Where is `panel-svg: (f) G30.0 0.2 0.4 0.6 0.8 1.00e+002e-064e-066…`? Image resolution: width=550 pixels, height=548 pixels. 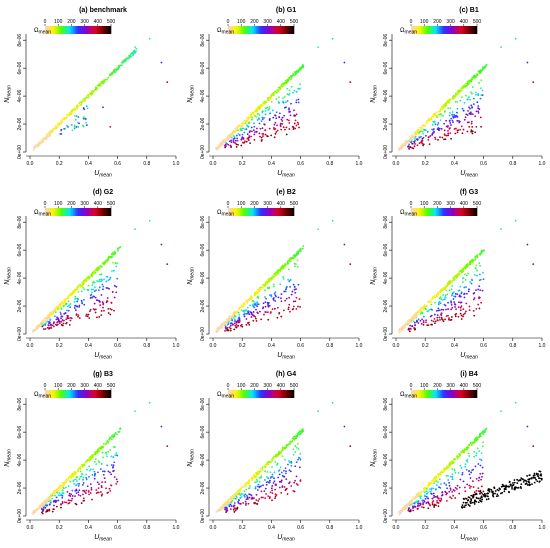 panel-svg: (f) G30.0 0.2 0.4 0.6 0.8 1.00e+002e-064e-066… is located at coordinates (458, 275).